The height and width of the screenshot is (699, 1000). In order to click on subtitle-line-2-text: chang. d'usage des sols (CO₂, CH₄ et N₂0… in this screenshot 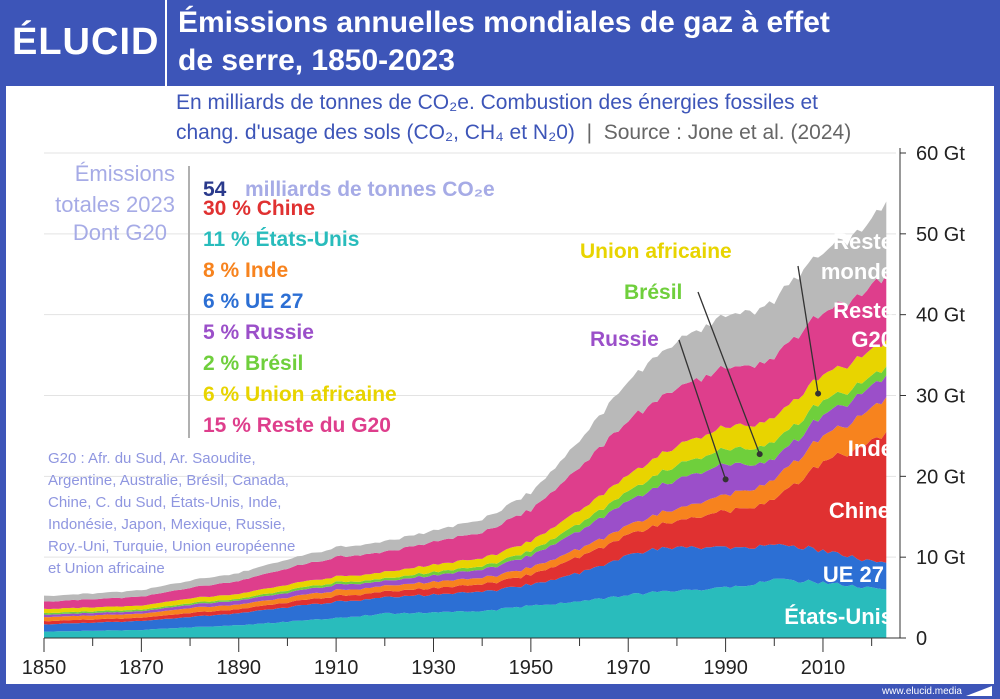, I will do `click(375, 132)`.